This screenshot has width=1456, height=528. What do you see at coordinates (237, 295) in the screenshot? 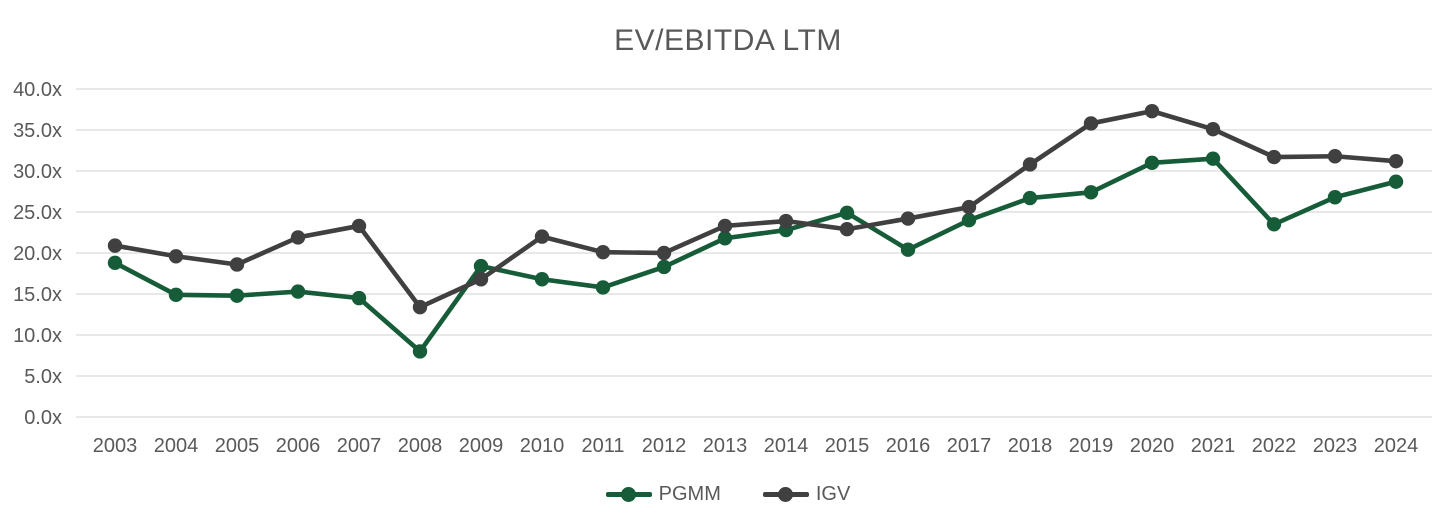
I see `data-point-pgmm-2005` at bounding box center [237, 295].